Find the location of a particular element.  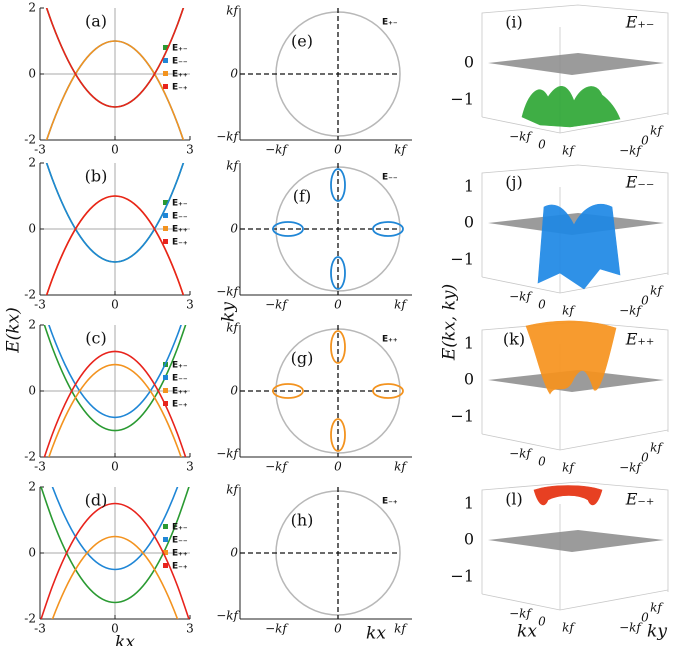

panel-label: (e) is located at coordinates (302, 41).